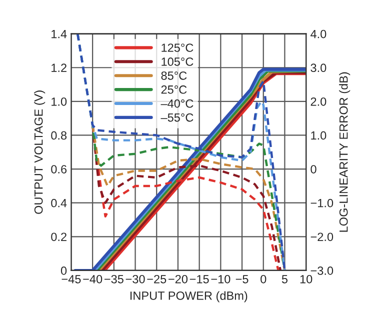  Describe the element at coordinates (178, 48) in the screenshot. I see `legend-label: 125°C` at that location.